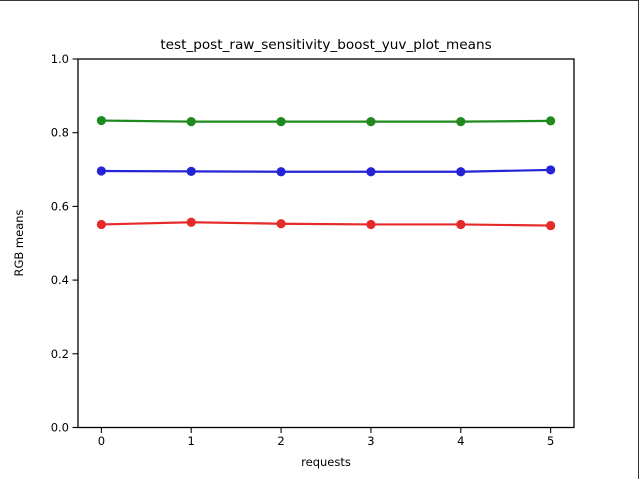 The image size is (639, 483). What do you see at coordinates (326, 121) in the screenshot?
I see `series-line-green` at bounding box center [326, 121].